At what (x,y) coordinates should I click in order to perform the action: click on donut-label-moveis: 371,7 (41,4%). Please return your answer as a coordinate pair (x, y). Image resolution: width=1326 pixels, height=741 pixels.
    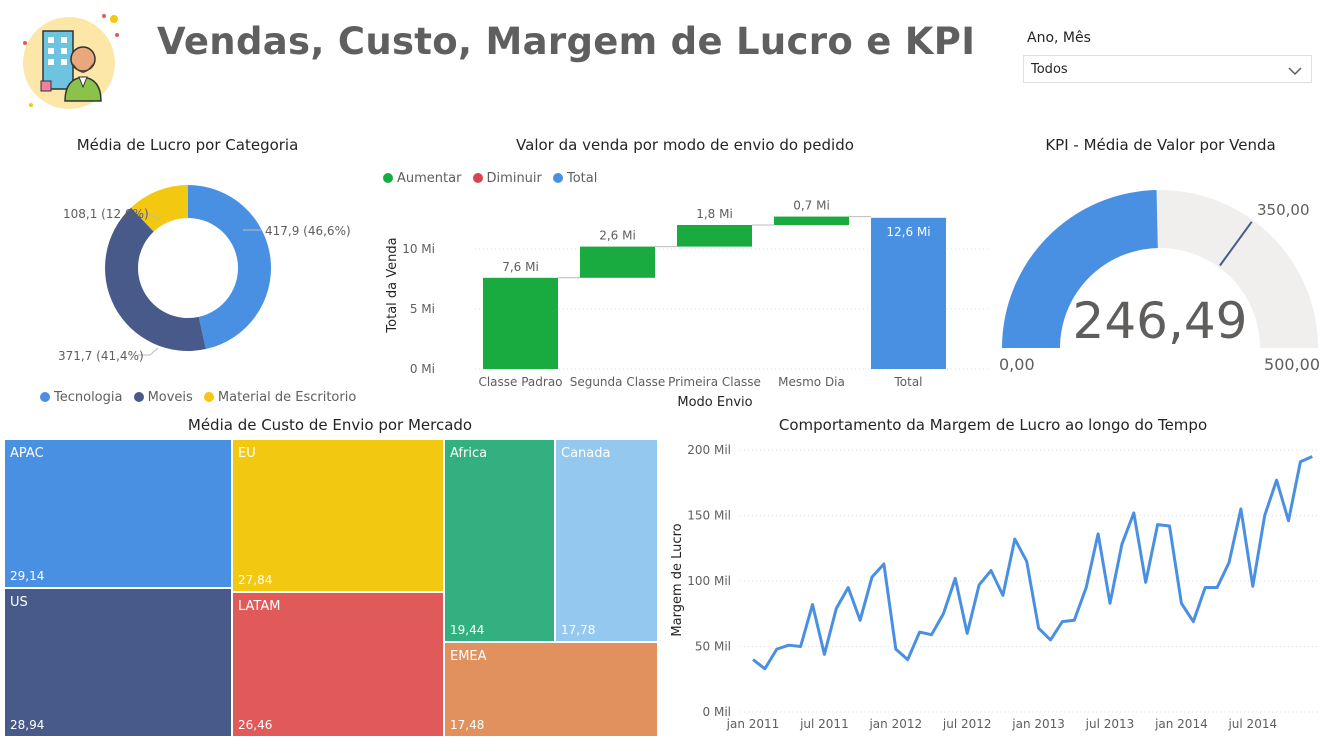
    Looking at the image, I should click on (101, 356).